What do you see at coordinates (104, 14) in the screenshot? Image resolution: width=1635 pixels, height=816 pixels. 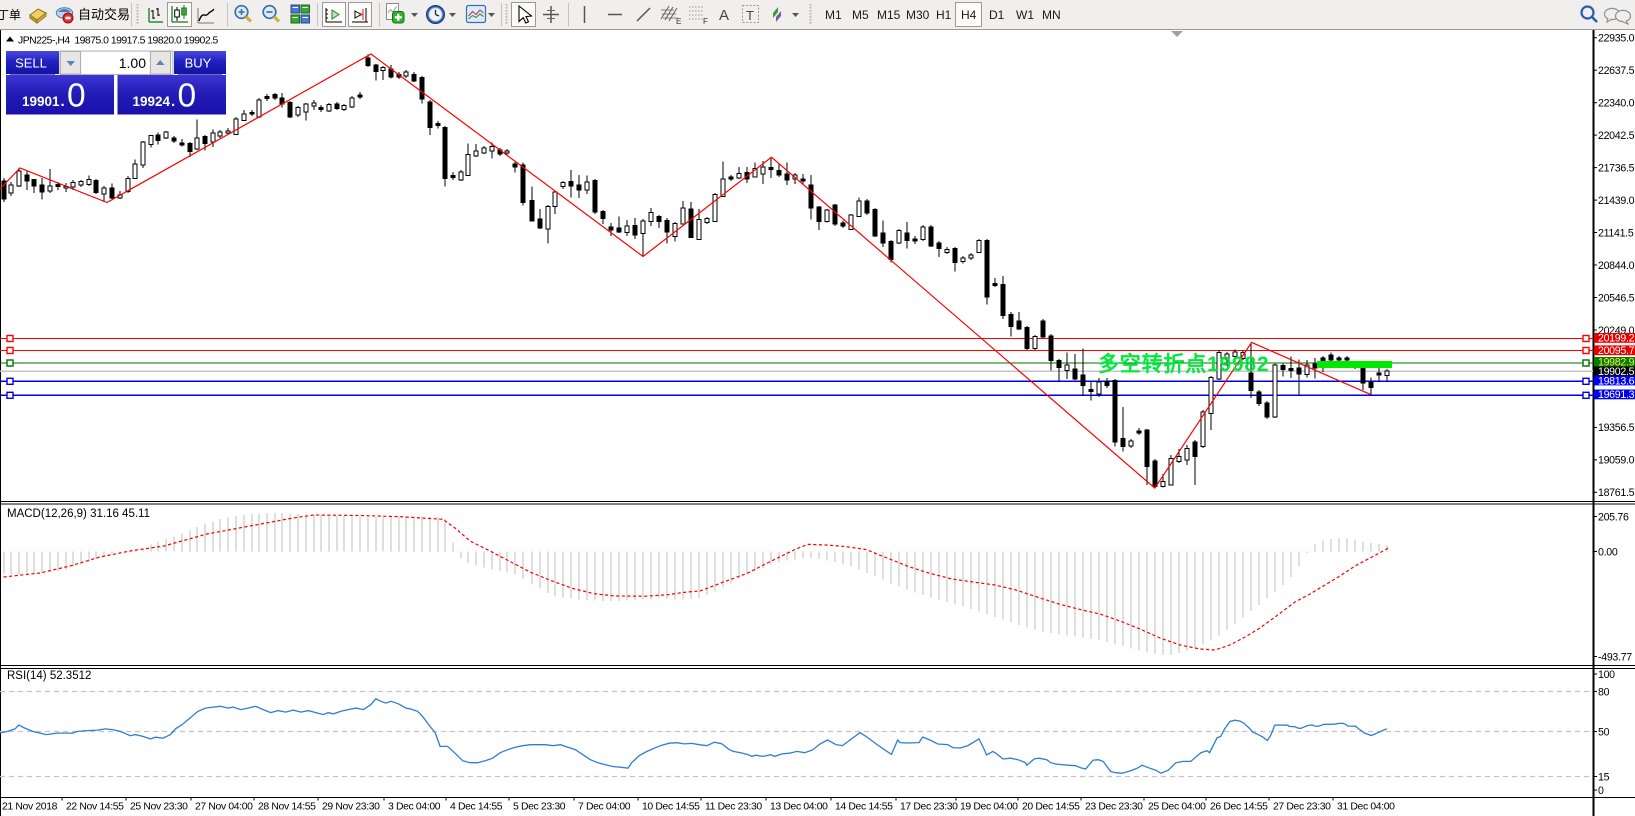 I see `svg-text: 自动交易` at bounding box center [104, 14].